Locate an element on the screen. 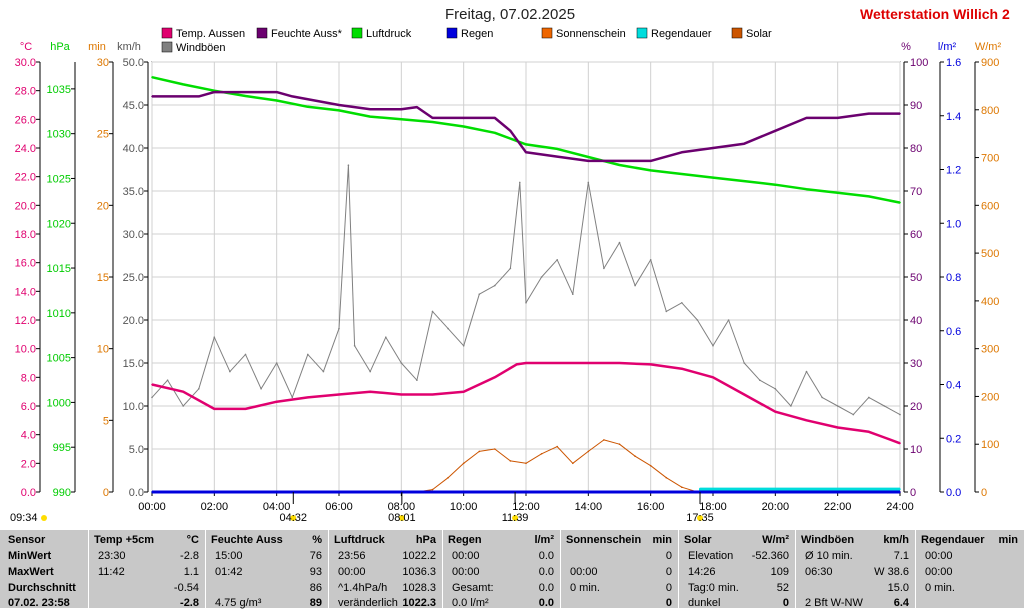 This screenshot has height=609, width=1024. legend-label: Feuchte Auss* is located at coordinates (307, 34).